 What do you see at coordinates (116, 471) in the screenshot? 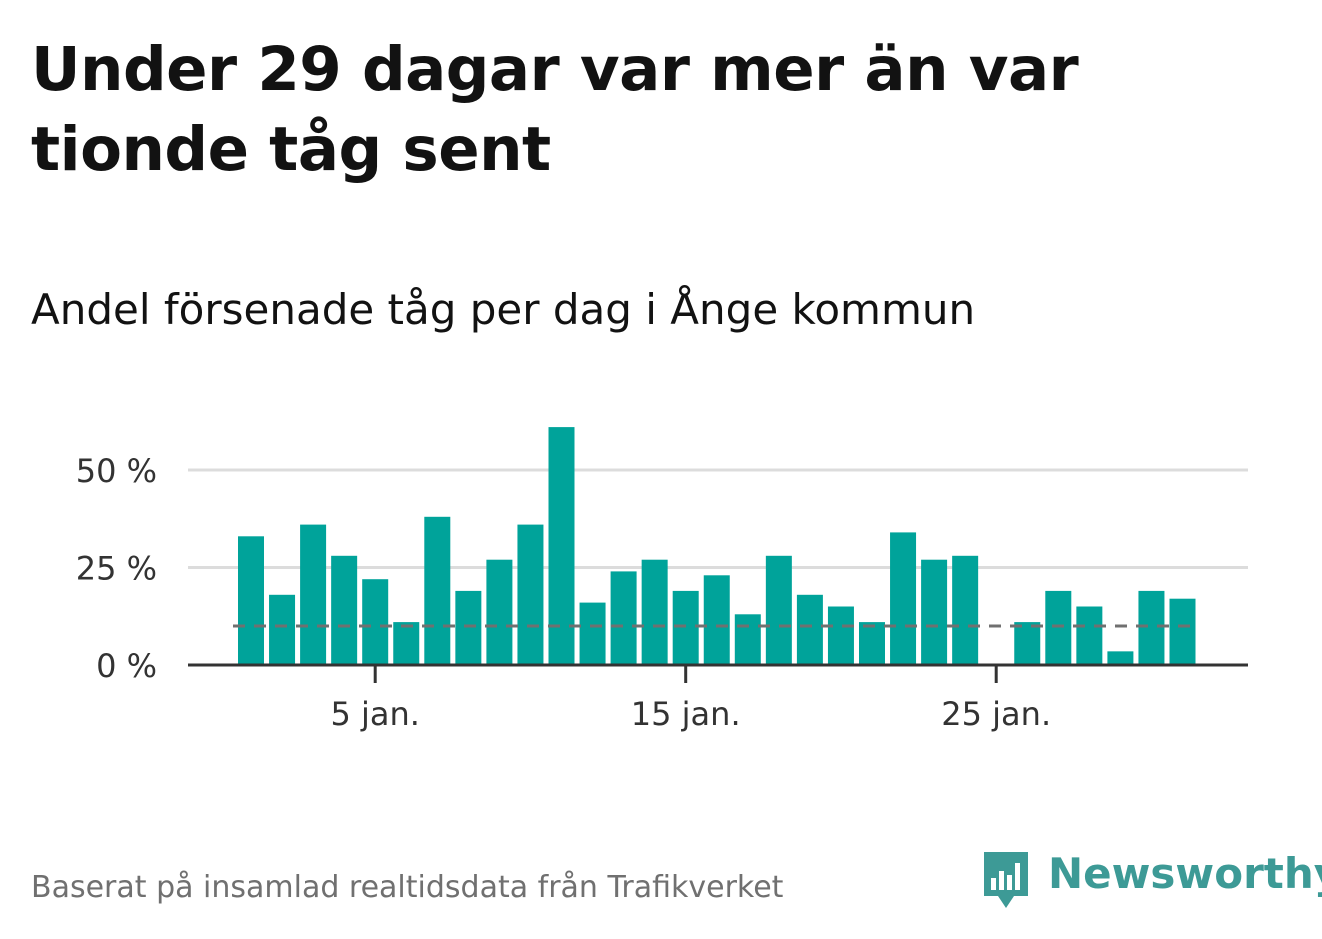
I see `y-tick-label: 50 %` at bounding box center [116, 471].